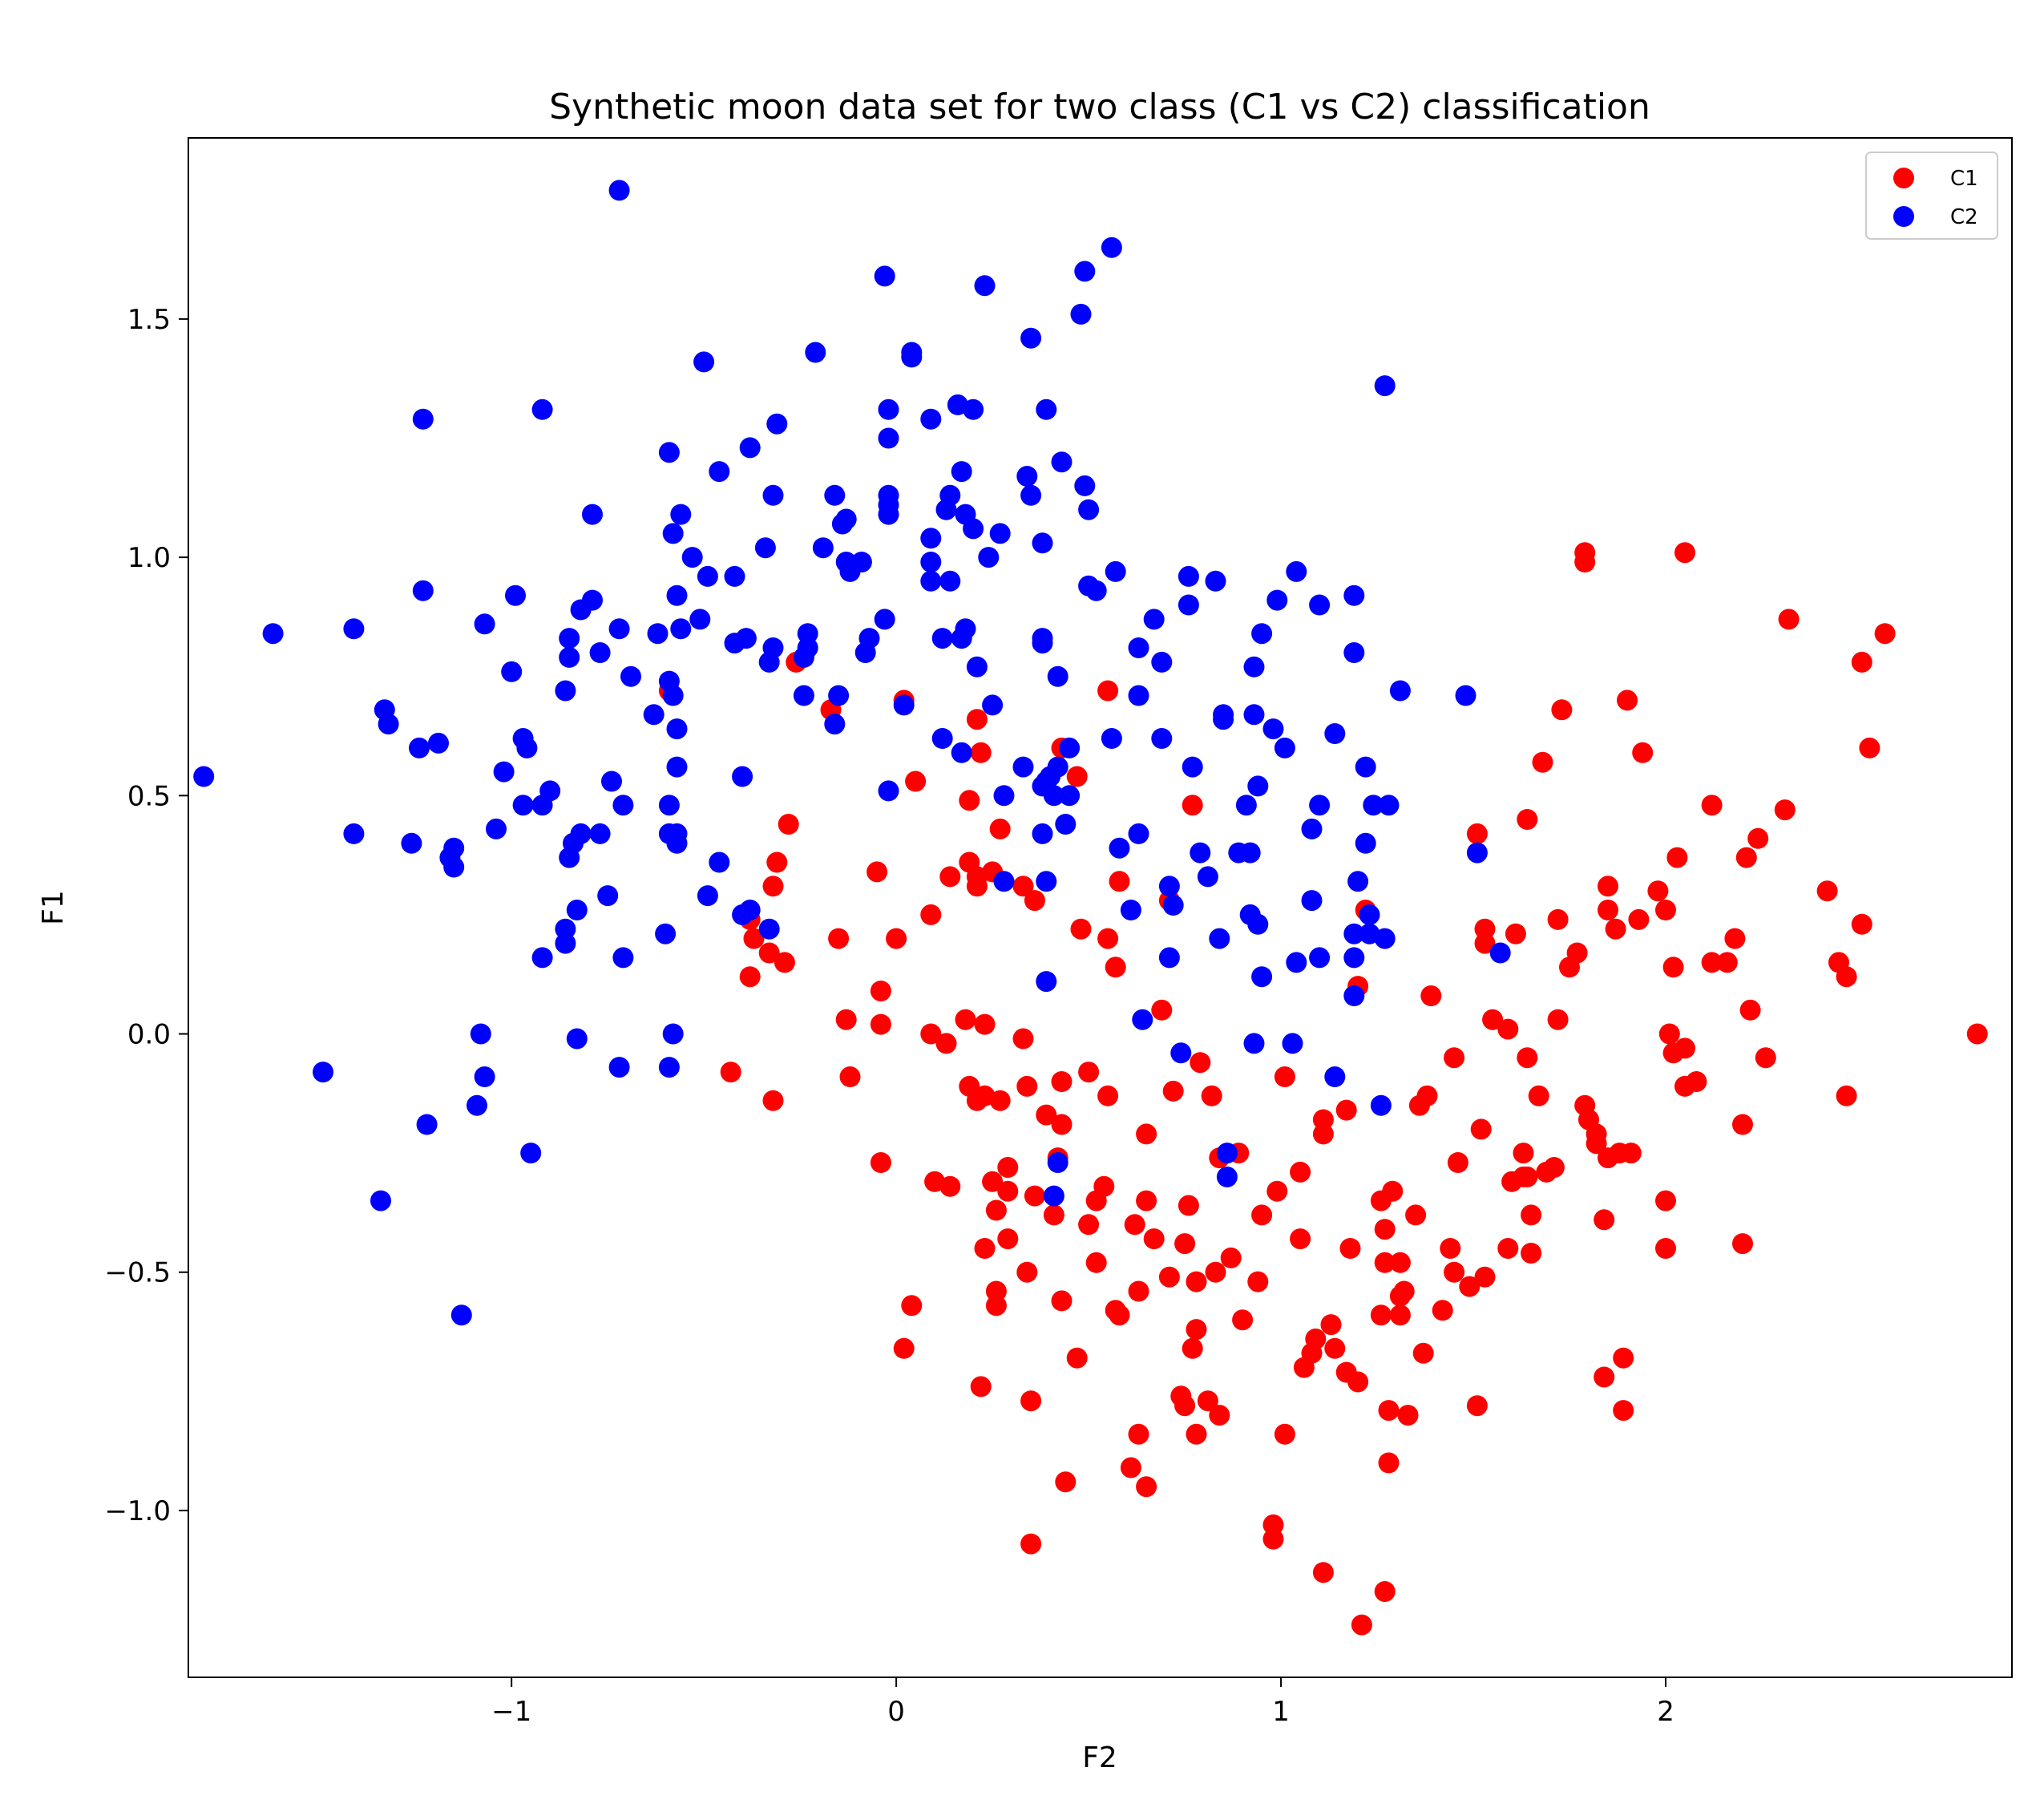 This screenshot has width=2044, height=1808. I want to click on x-tick-label: −1, so click(511, 1712).